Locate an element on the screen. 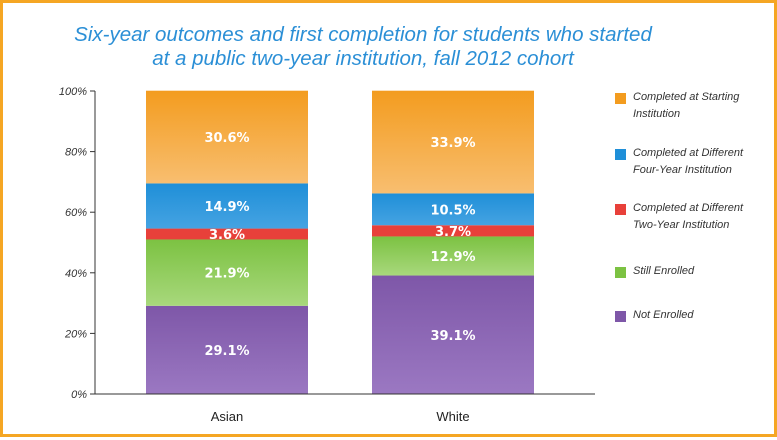 The width and height of the screenshot is (777, 440). x-tick-label: Asian is located at coordinates (227, 416).